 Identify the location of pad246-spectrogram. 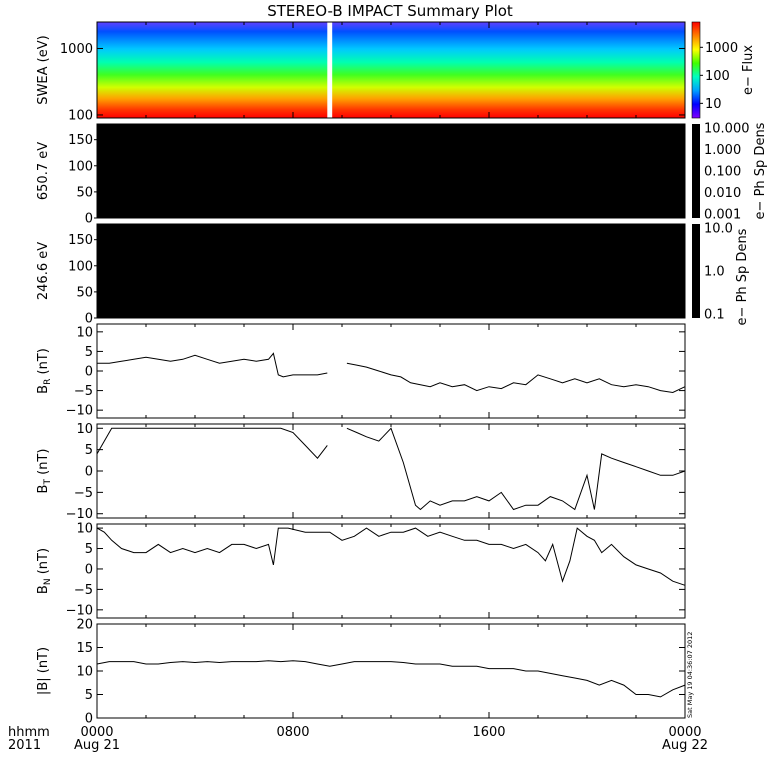
(391, 271).